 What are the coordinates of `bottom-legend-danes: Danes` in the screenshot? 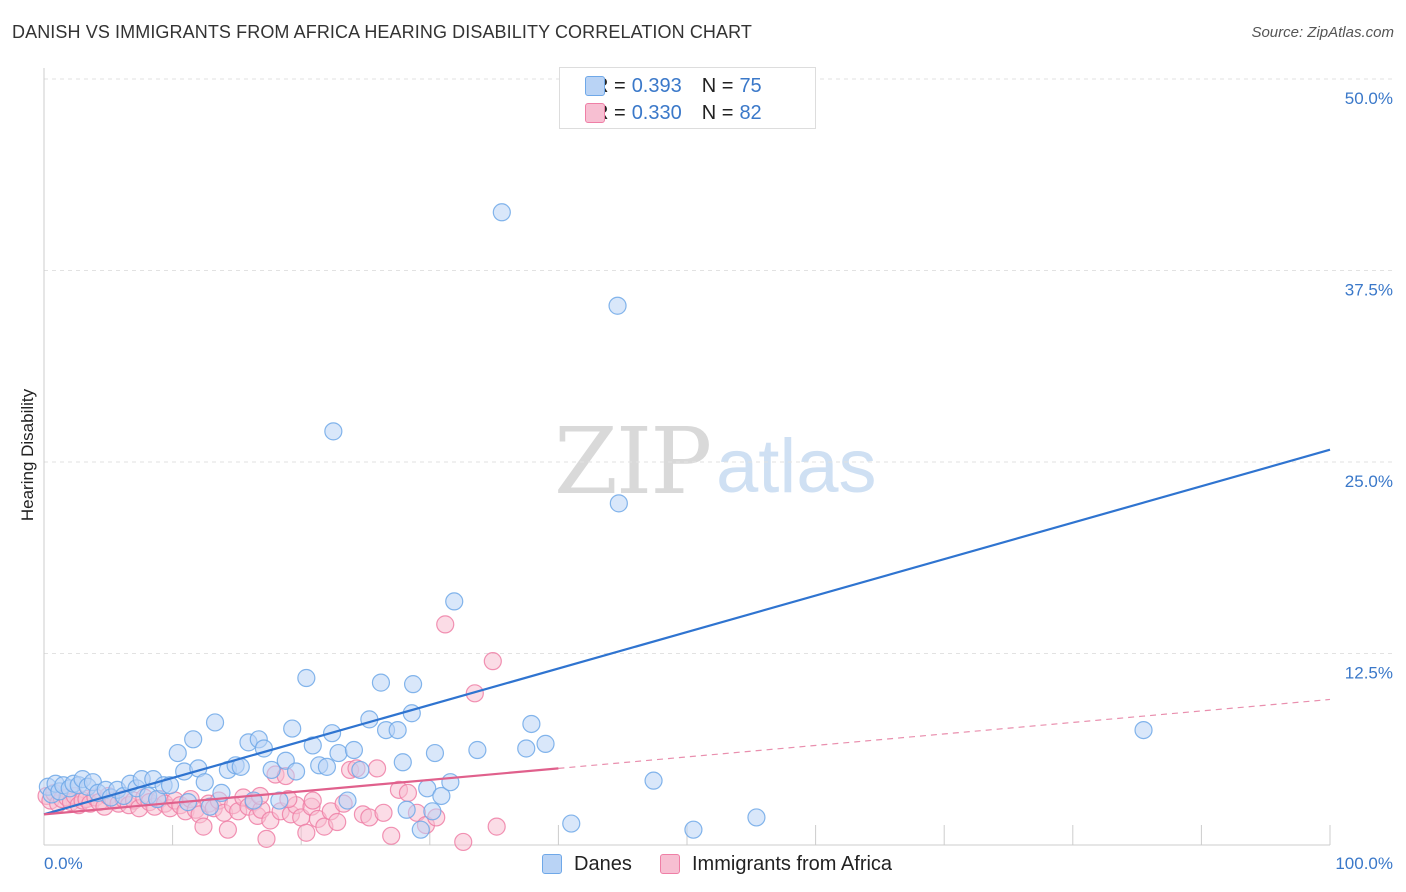 It's located at (587, 864).